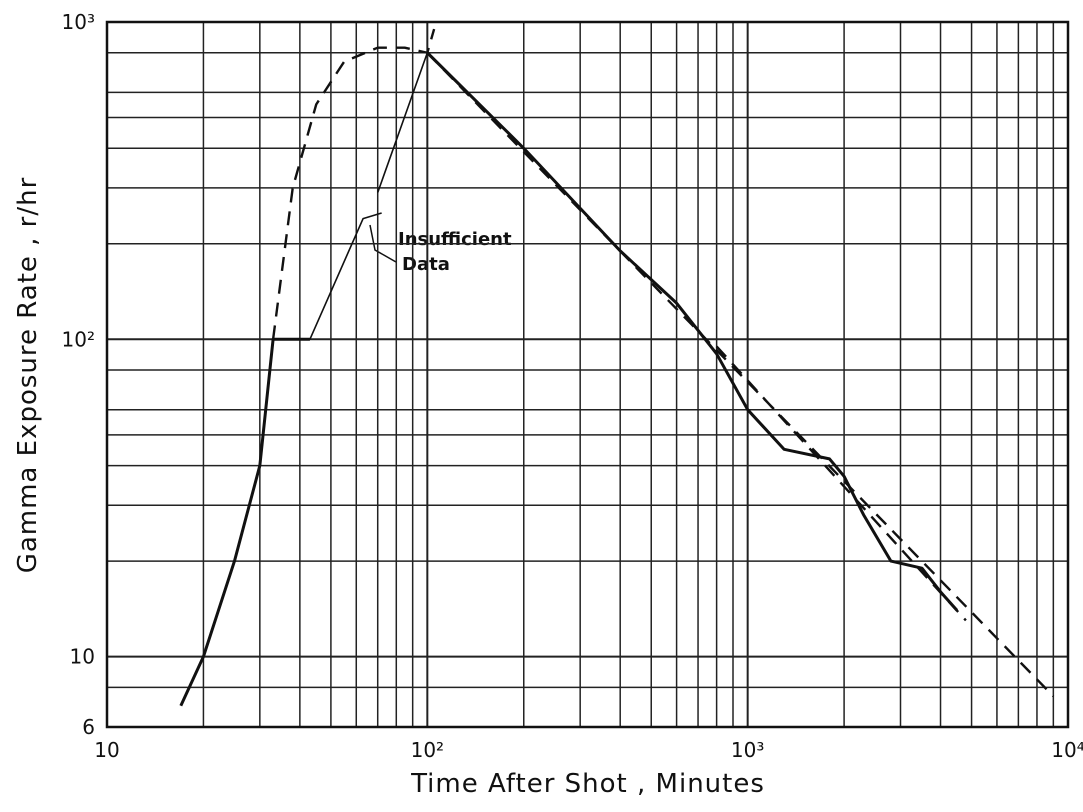 The height and width of the screenshot is (812, 1083). I want to click on series-line, so click(369, 196).